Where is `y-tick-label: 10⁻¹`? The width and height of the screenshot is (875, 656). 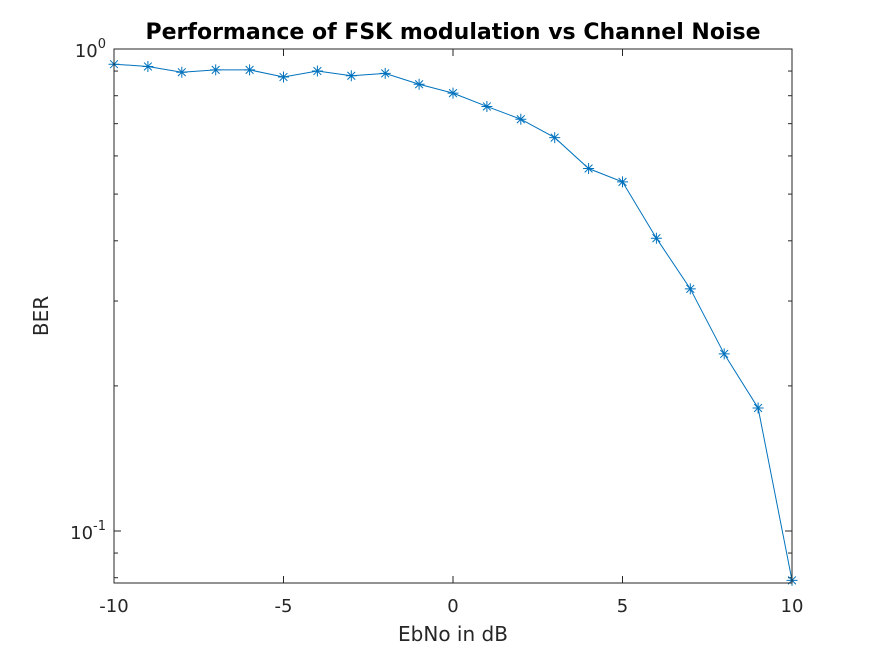 y-tick-label: 10⁻¹ is located at coordinates (88, 531).